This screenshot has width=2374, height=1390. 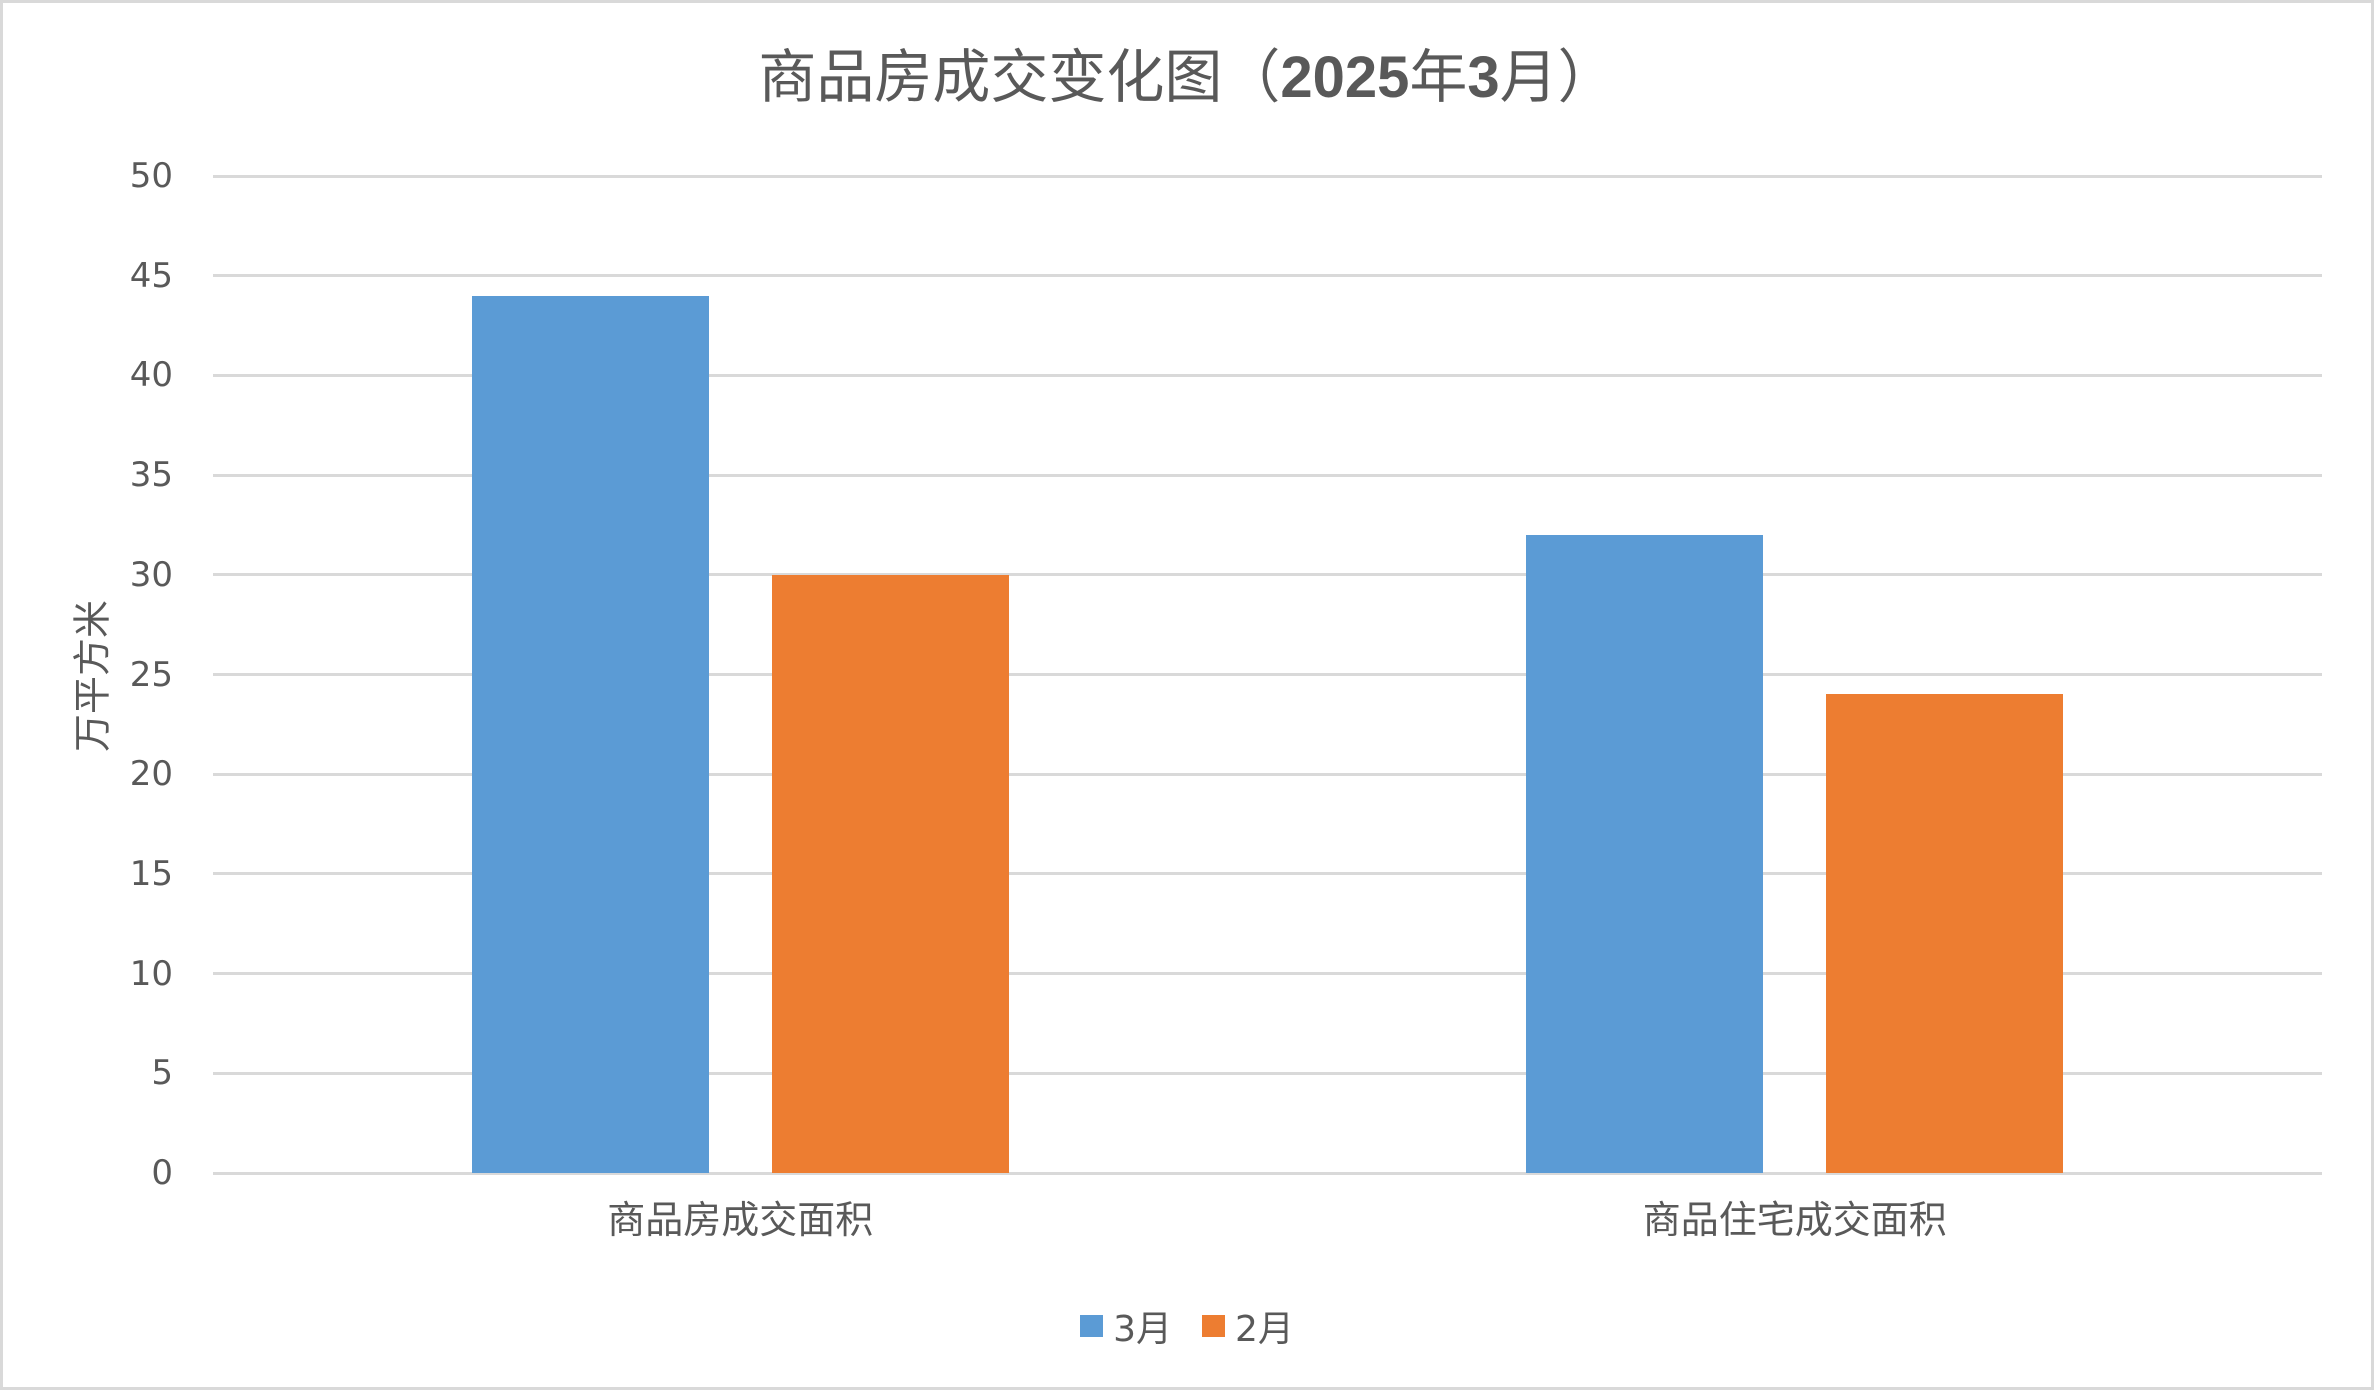 I want to click on bar-2月-商品住宅成交面积, so click(x=1945, y=933).